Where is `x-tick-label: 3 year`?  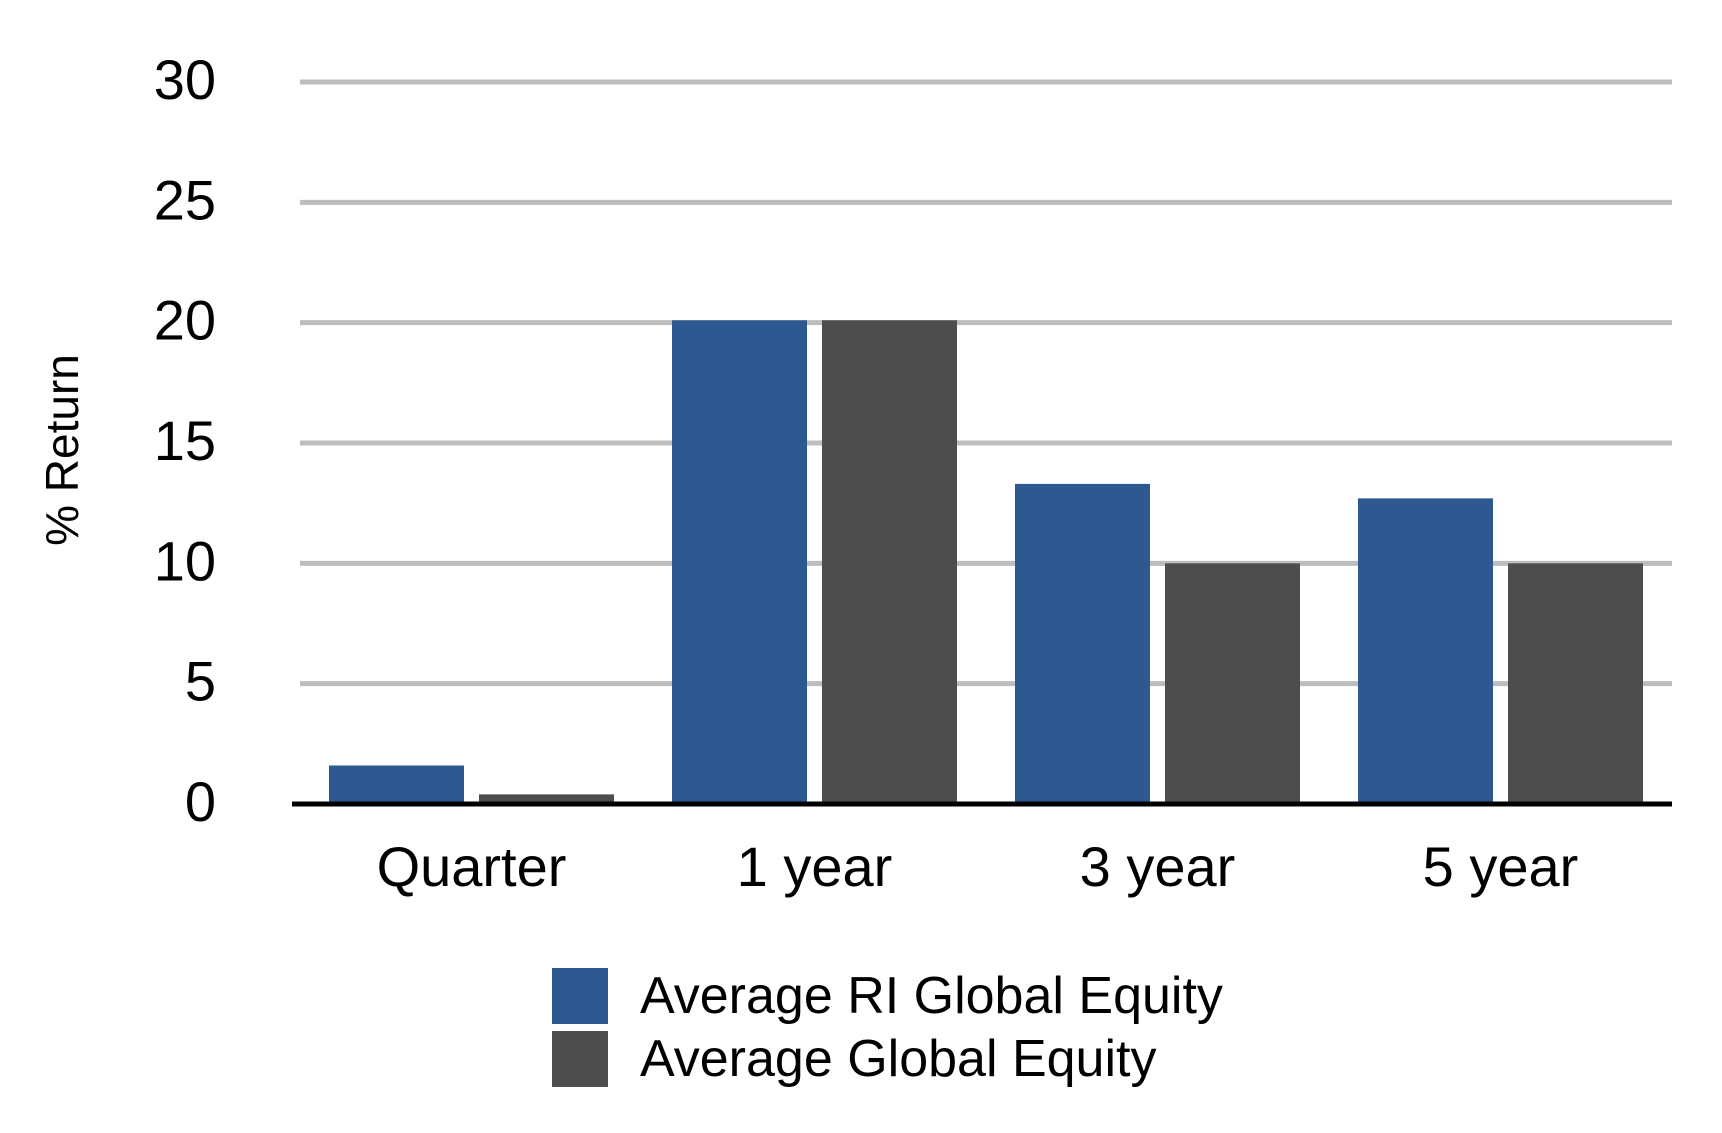
x-tick-label: 3 year is located at coordinates (1158, 866).